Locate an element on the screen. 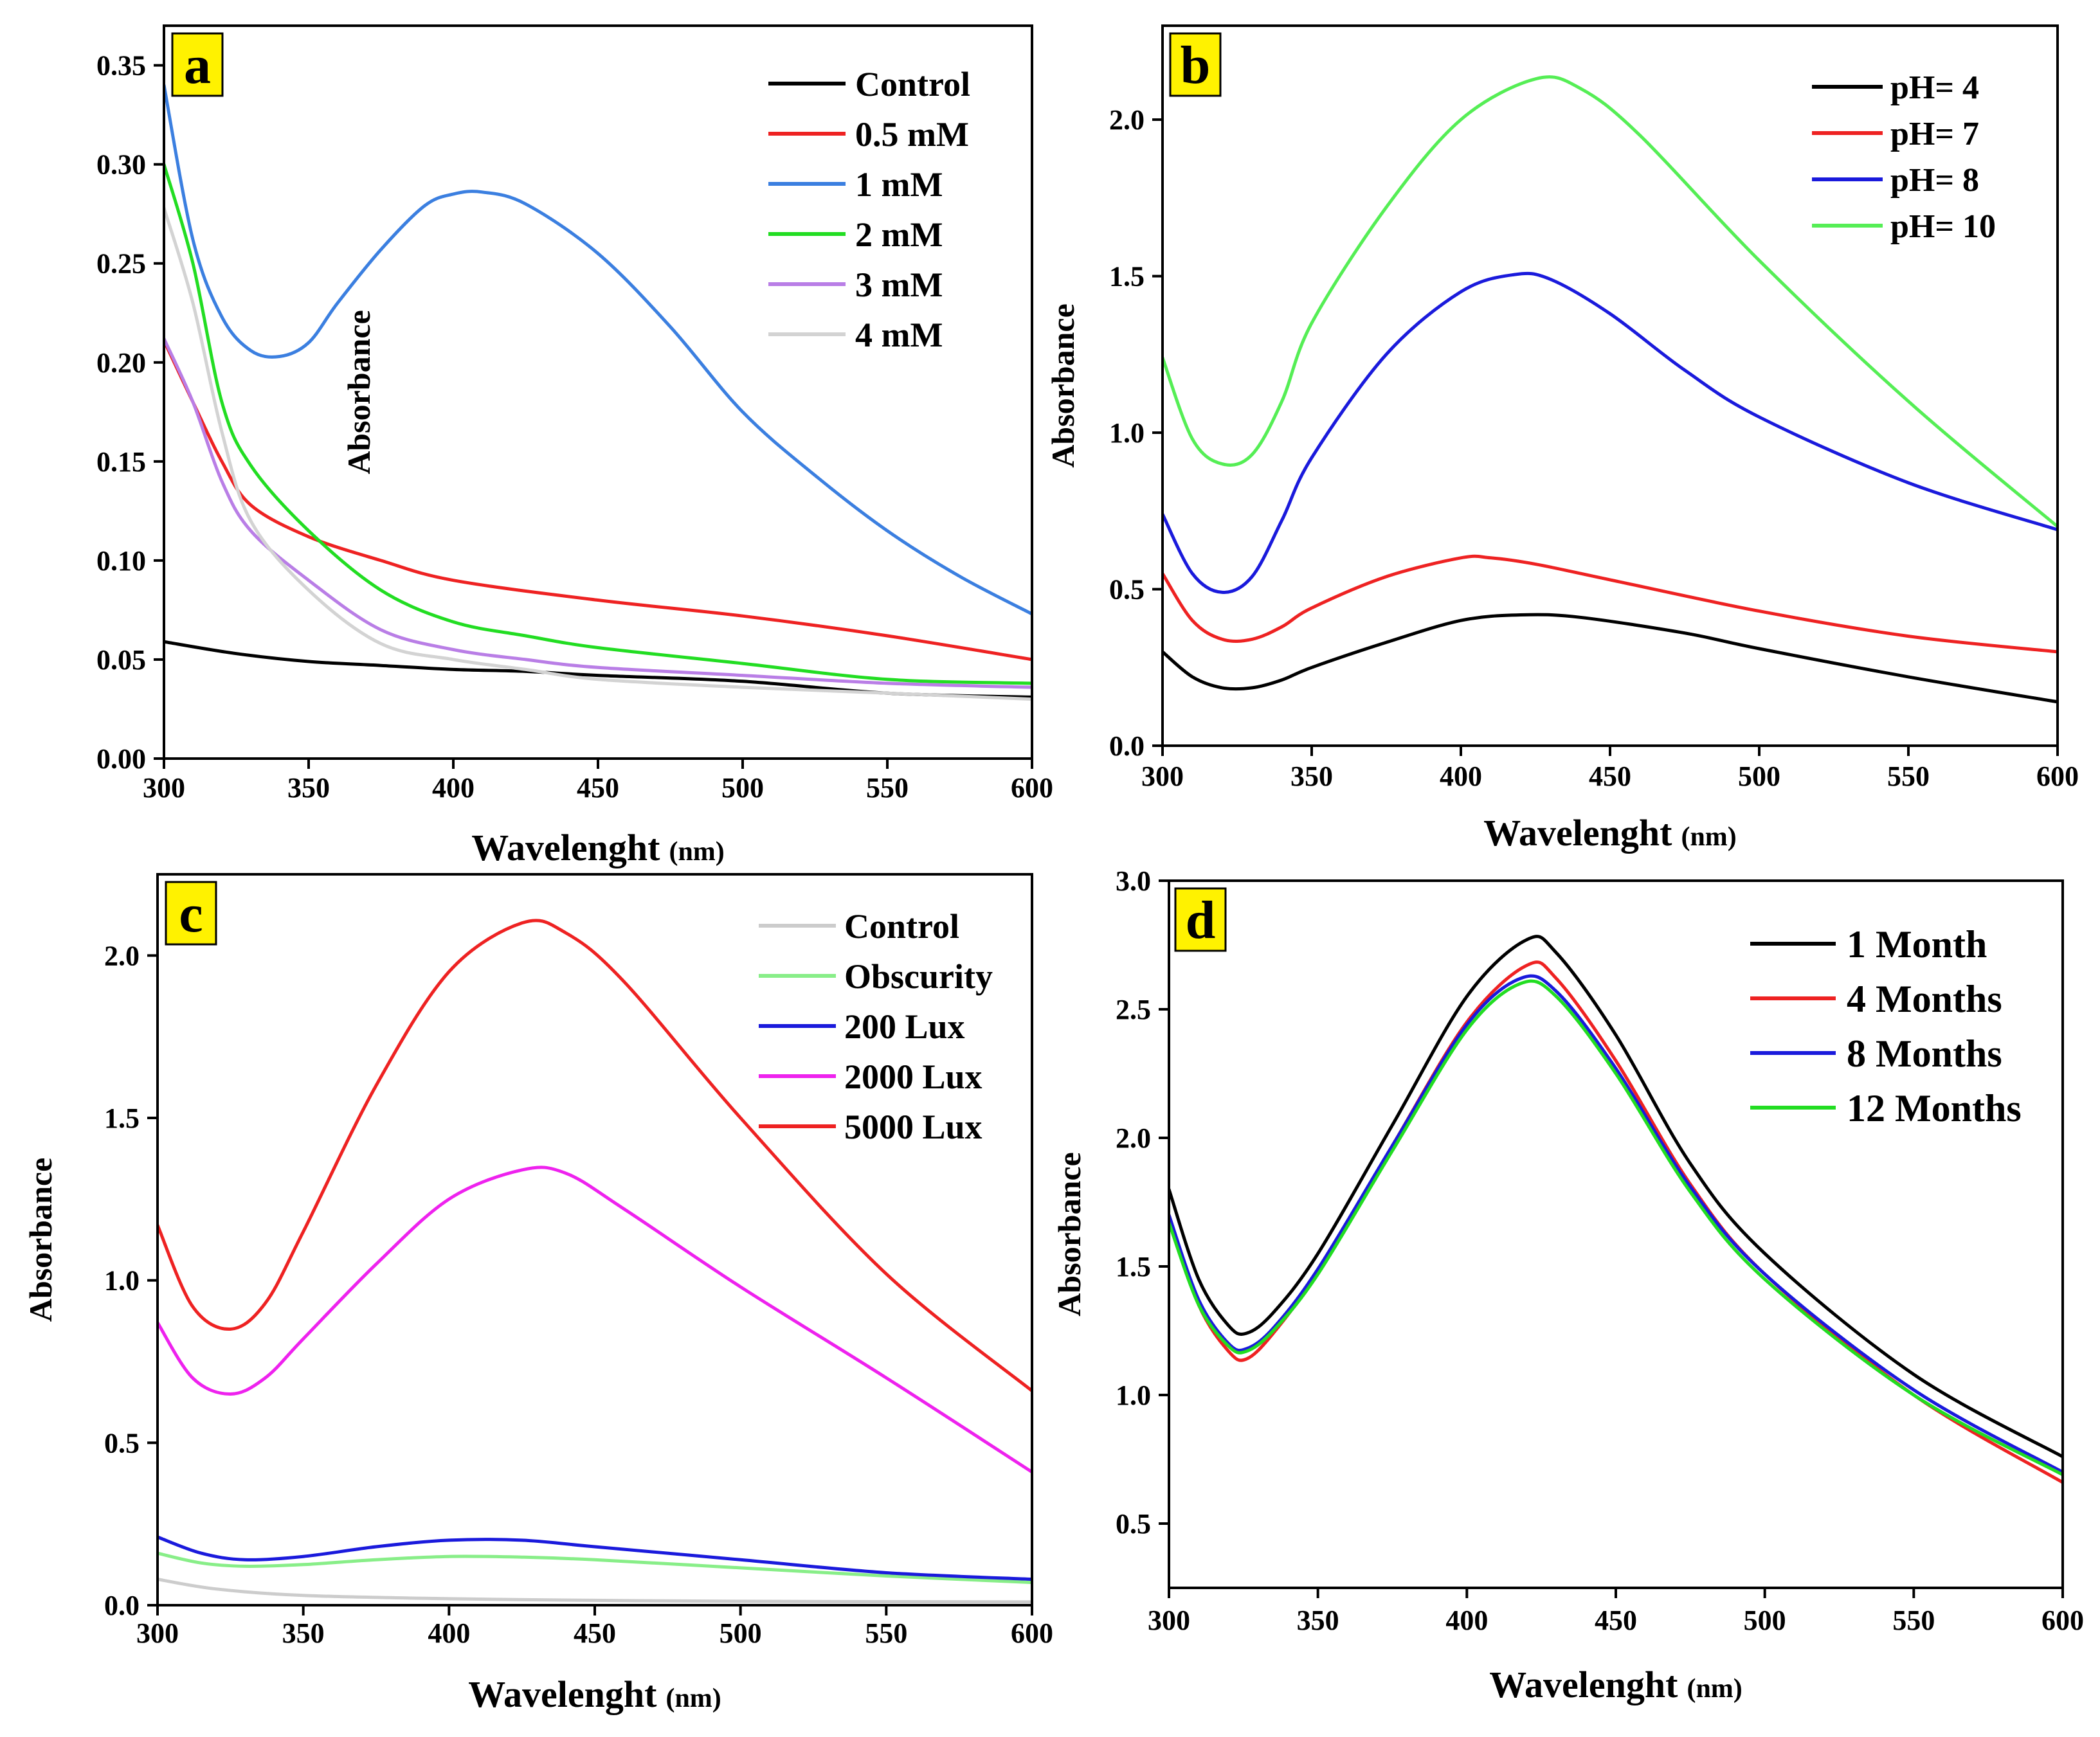 Image resolution: width=2100 pixels, height=1737 pixels. panel-label-d: d is located at coordinates (1201, 920).